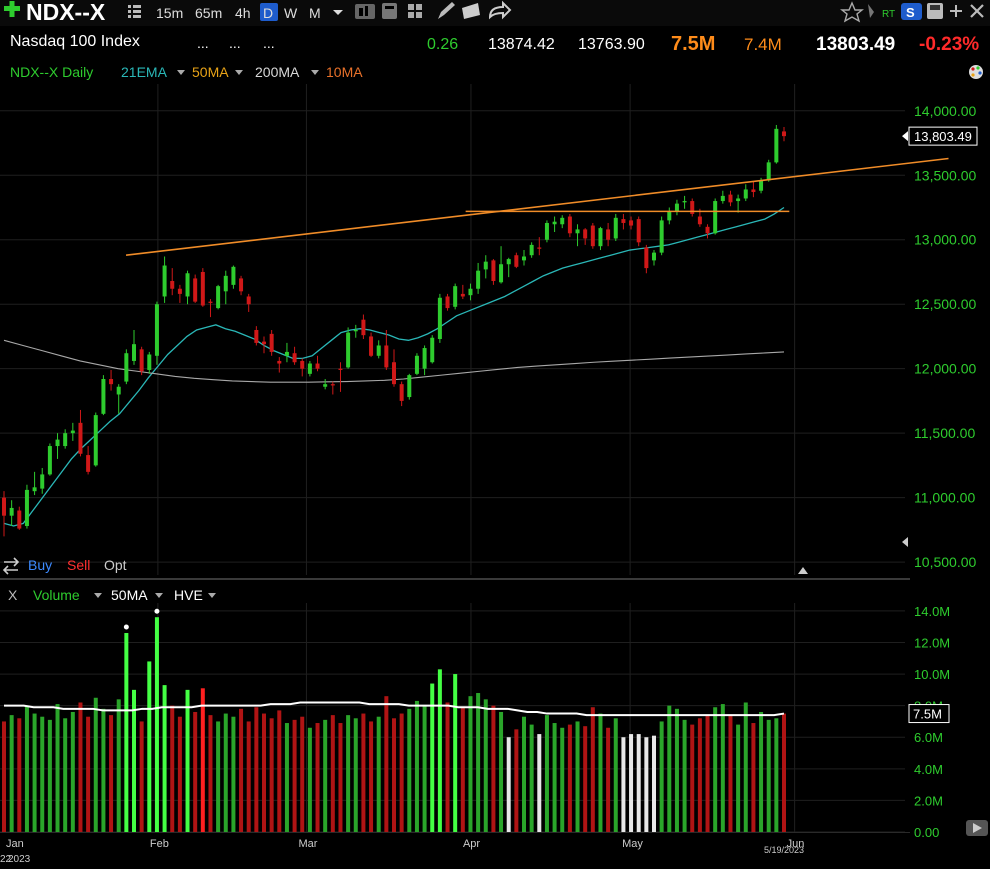  What do you see at coordinates (208, 13) in the screenshot?
I see `interval-65m: 65m` at bounding box center [208, 13].